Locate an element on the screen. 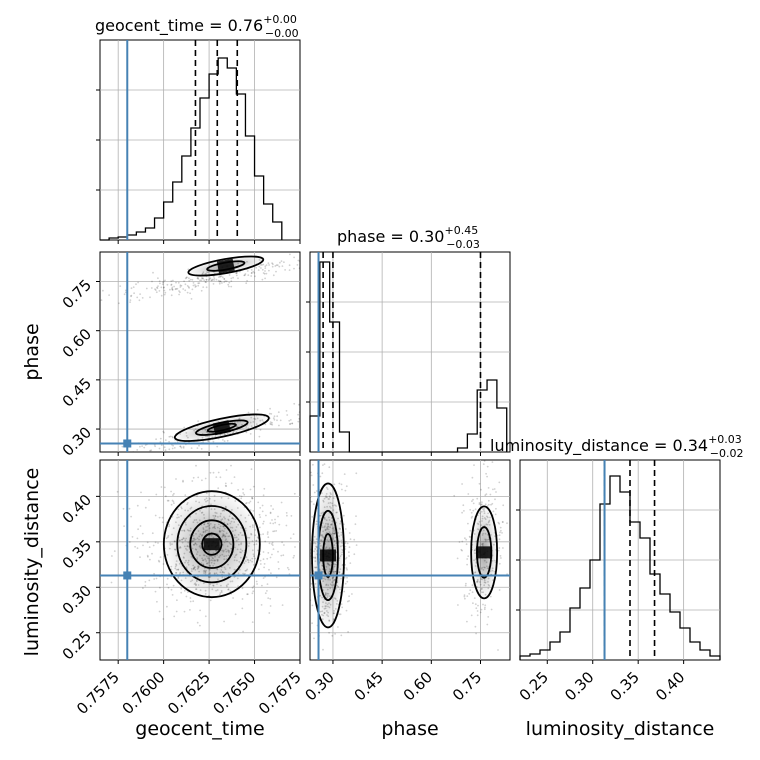 The width and height of the screenshot is (760, 760). y-tick-label: 0.35 is located at coordinates (77, 554).